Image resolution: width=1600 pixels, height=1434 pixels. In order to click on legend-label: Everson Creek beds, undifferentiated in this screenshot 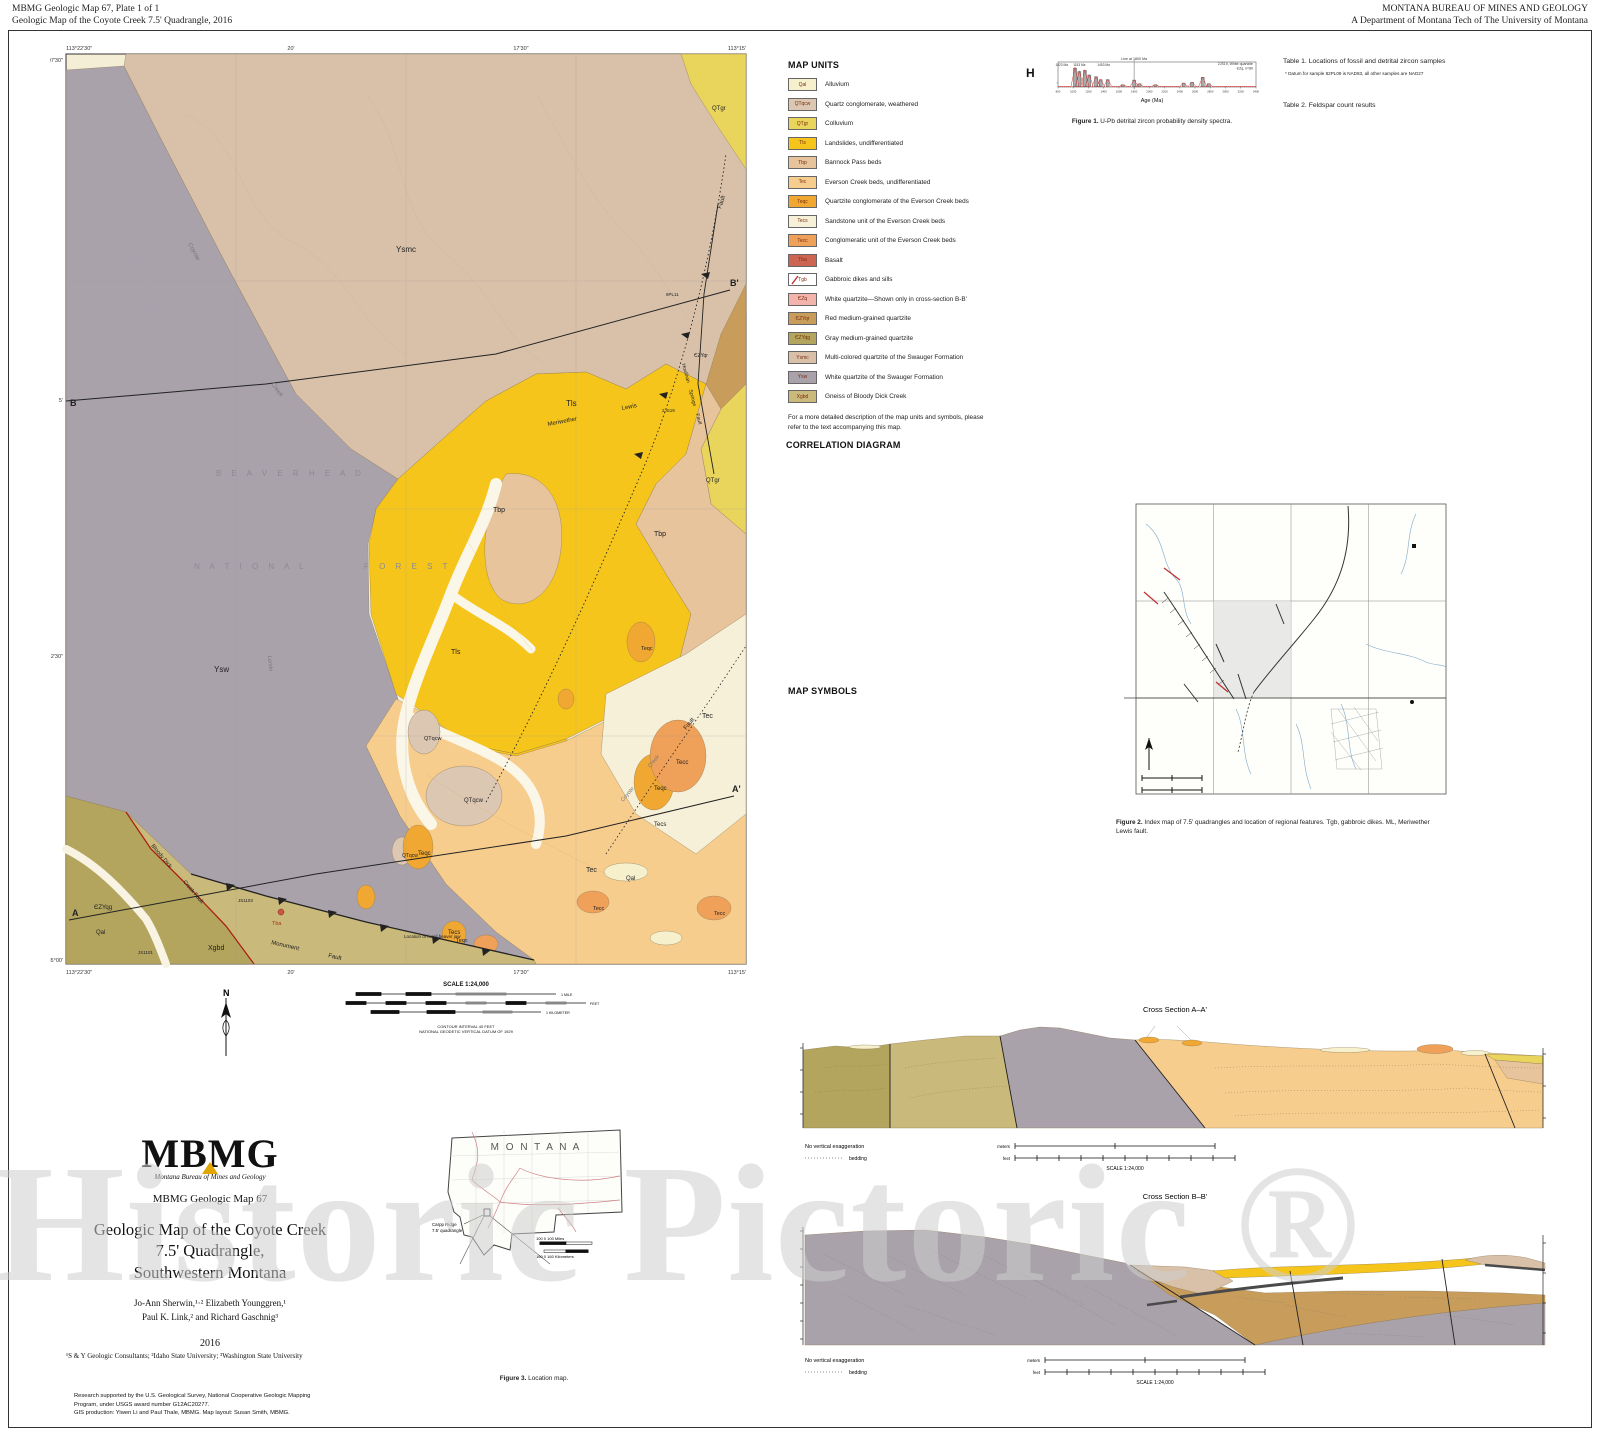, I will do `click(878, 182)`.